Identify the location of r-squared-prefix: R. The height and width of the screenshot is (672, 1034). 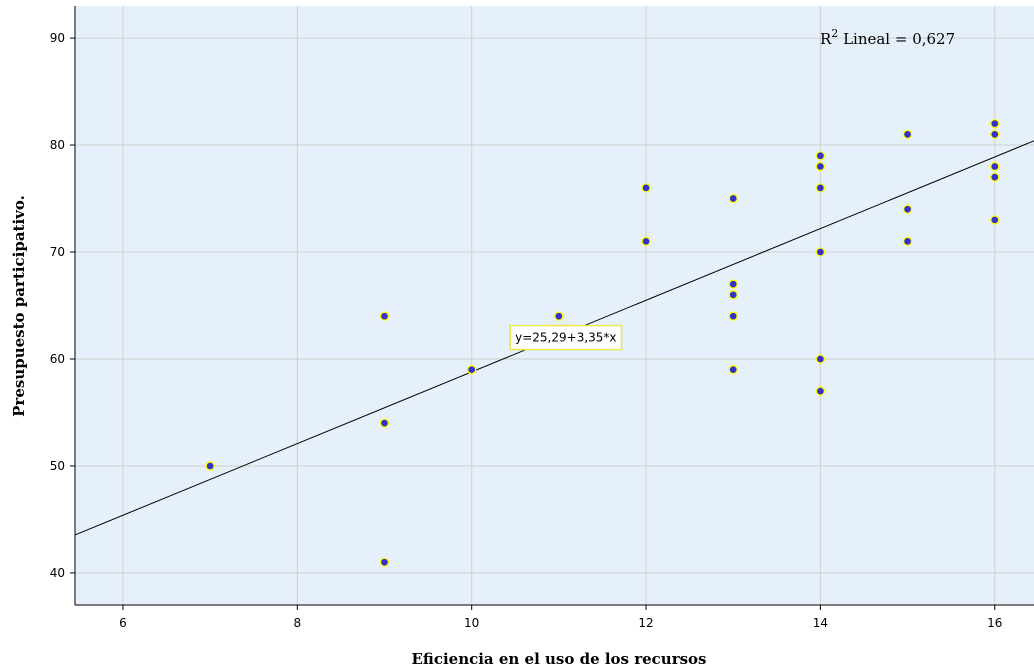
(826, 39).